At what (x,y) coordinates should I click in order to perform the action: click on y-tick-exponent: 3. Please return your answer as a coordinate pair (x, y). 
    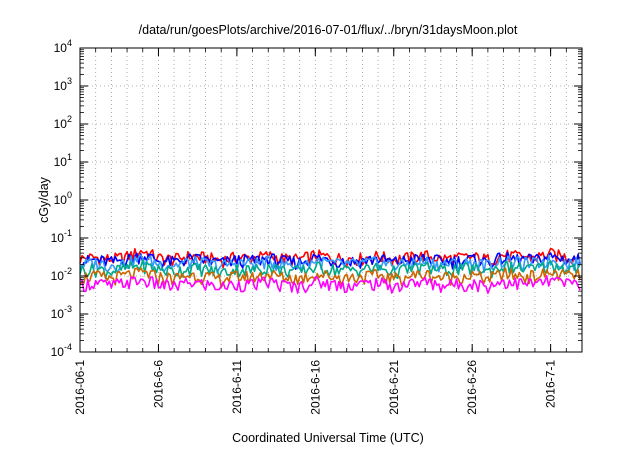
    Looking at the image, I should click on (69, 81).